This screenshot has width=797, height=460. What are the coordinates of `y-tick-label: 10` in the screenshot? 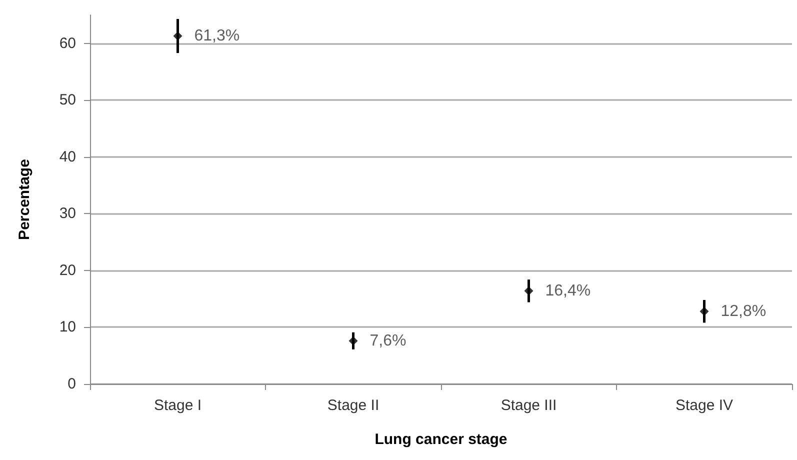 It's located at (67, 327).